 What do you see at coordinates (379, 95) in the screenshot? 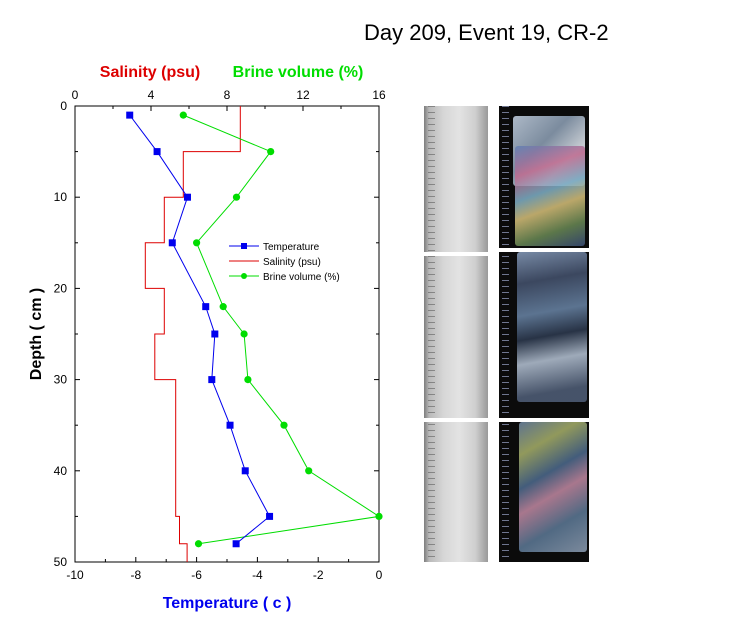
I see `x-top-tick-label: 16` at bounding box center [379, 95].